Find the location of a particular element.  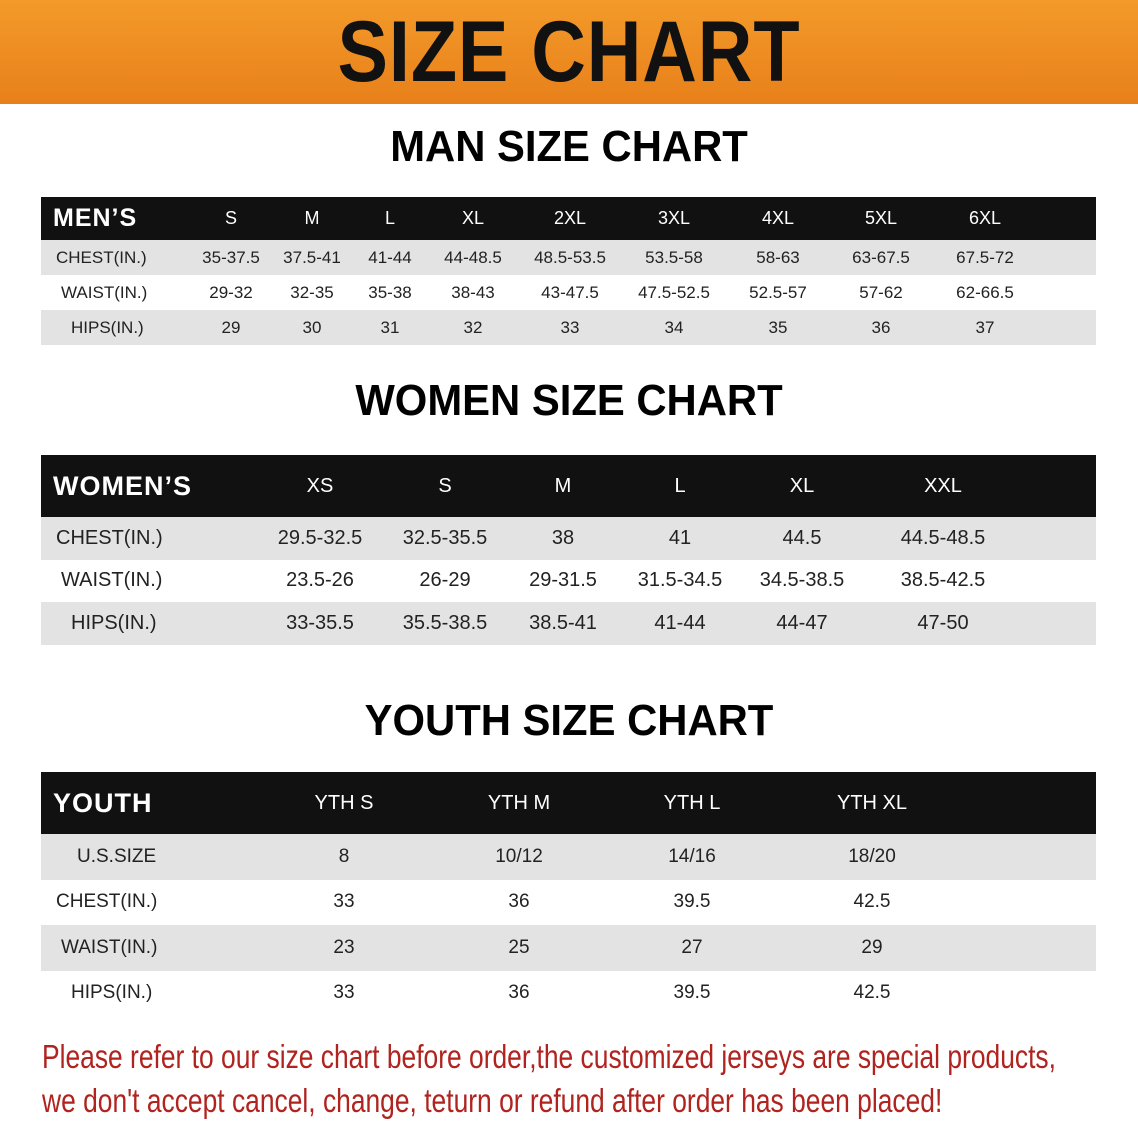

banner: SIZE CHART is located at coordinates (569, 52).